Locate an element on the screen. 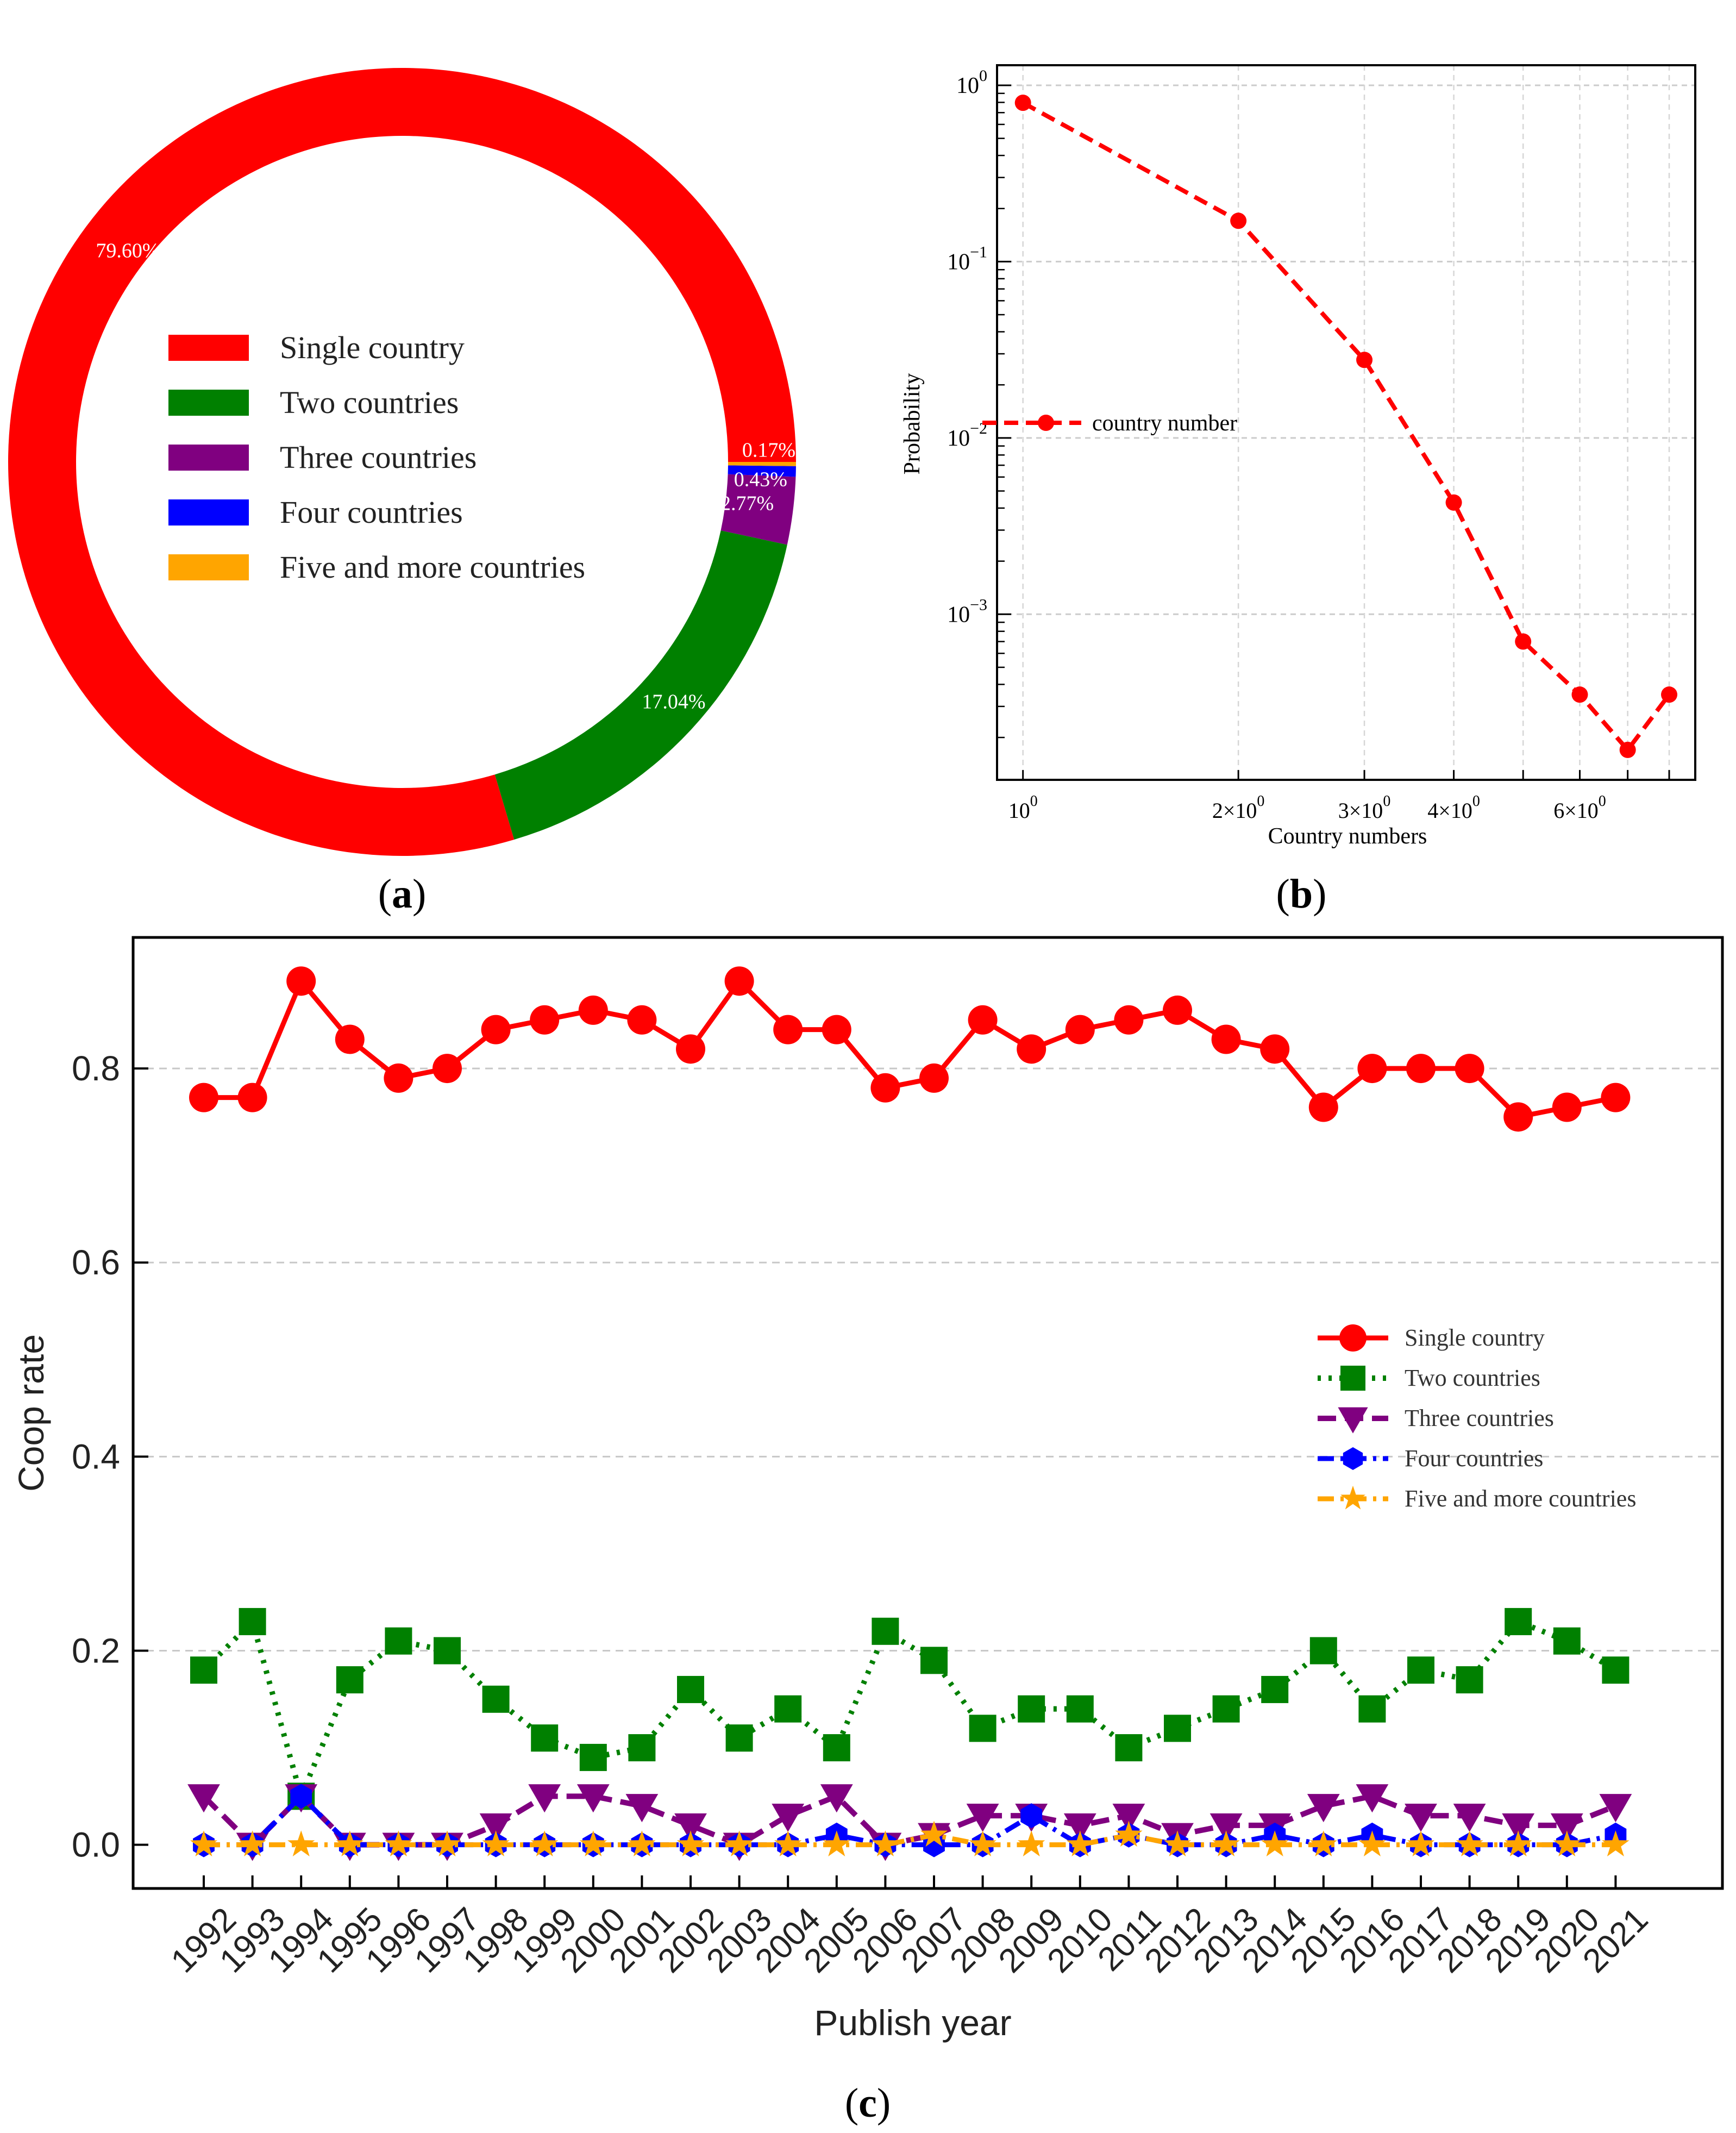 This screenshot has height=2133, width=1736. panel-b-caption: (b) is located at coordinates (1302, 894).